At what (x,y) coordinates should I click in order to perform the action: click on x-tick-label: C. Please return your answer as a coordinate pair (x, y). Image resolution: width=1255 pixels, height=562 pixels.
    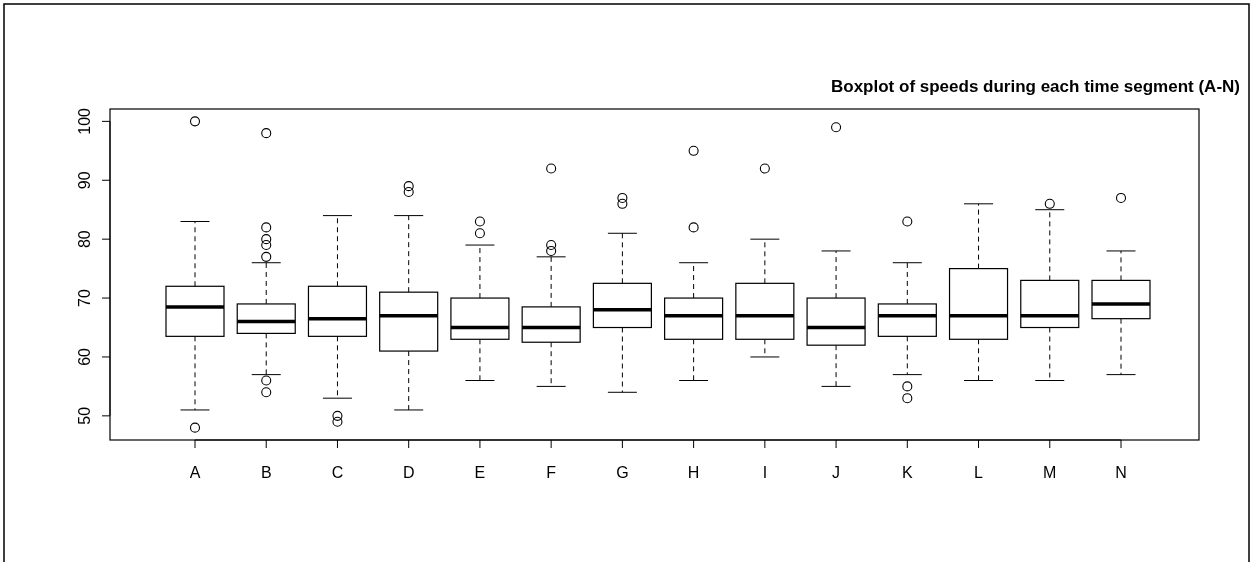
    Looking at the image, I should click on (337, 472).